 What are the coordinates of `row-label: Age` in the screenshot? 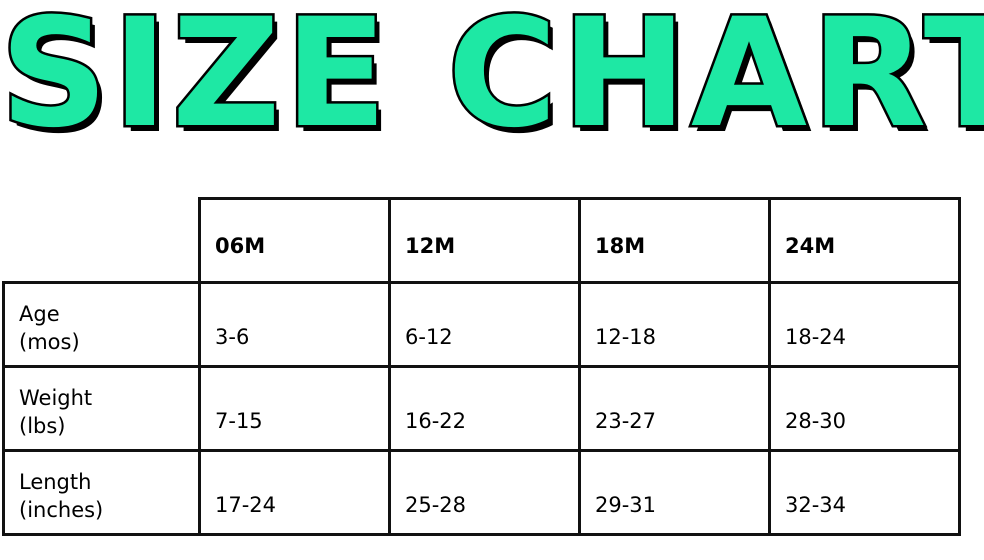 It's located at (39, 314).